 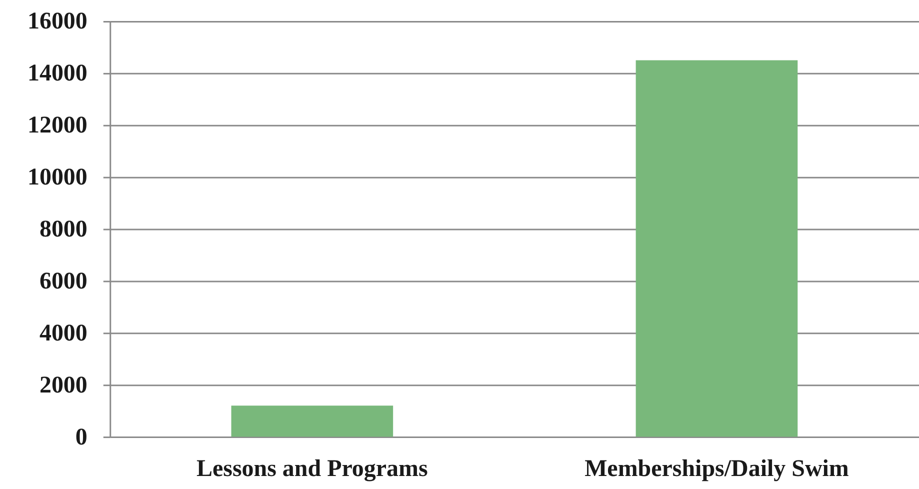 What do you see at coordinates (63, 333) in the screenshot?
I see `y-tick-label: 4000` at bounding box center [63, 333].